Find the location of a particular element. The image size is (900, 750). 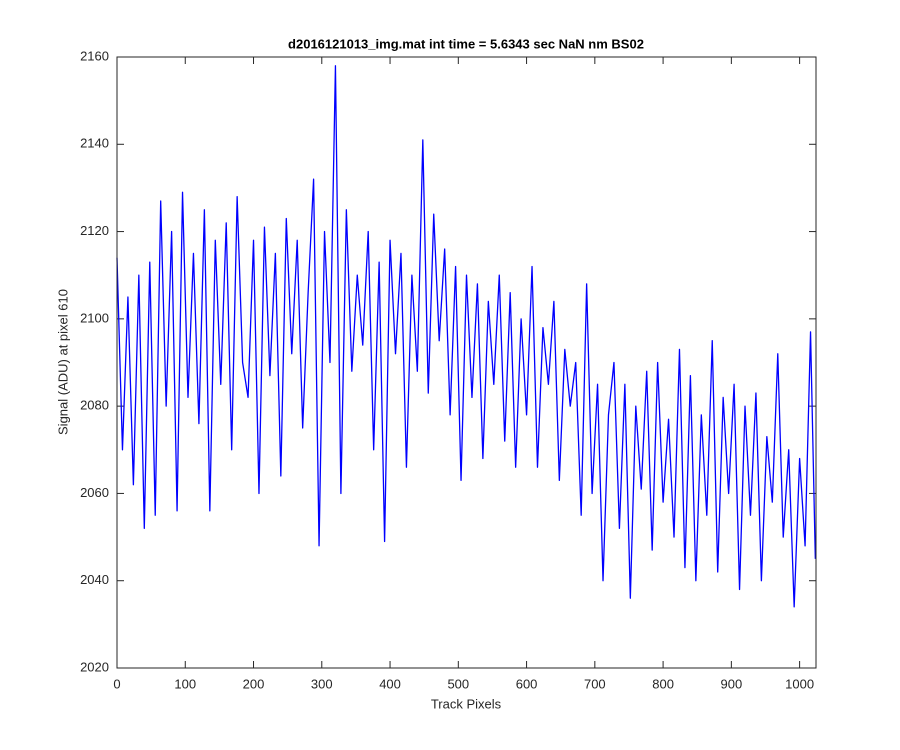

x-tick-label: 300 is located at coordinates (322, 683).